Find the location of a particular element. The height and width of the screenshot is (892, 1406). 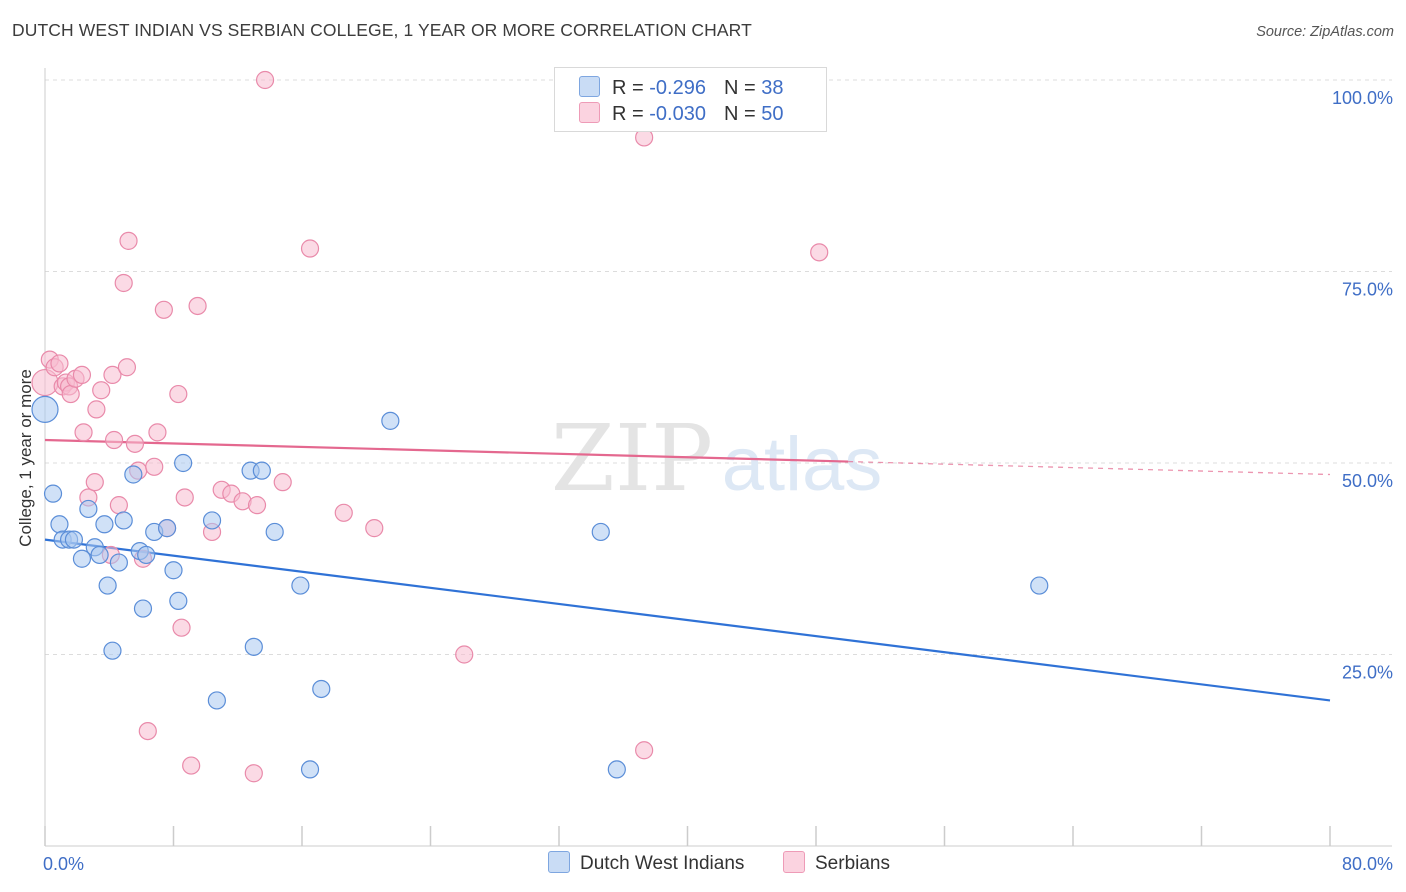

watermark-atlas: atlas is located at coordinates (802, 464).